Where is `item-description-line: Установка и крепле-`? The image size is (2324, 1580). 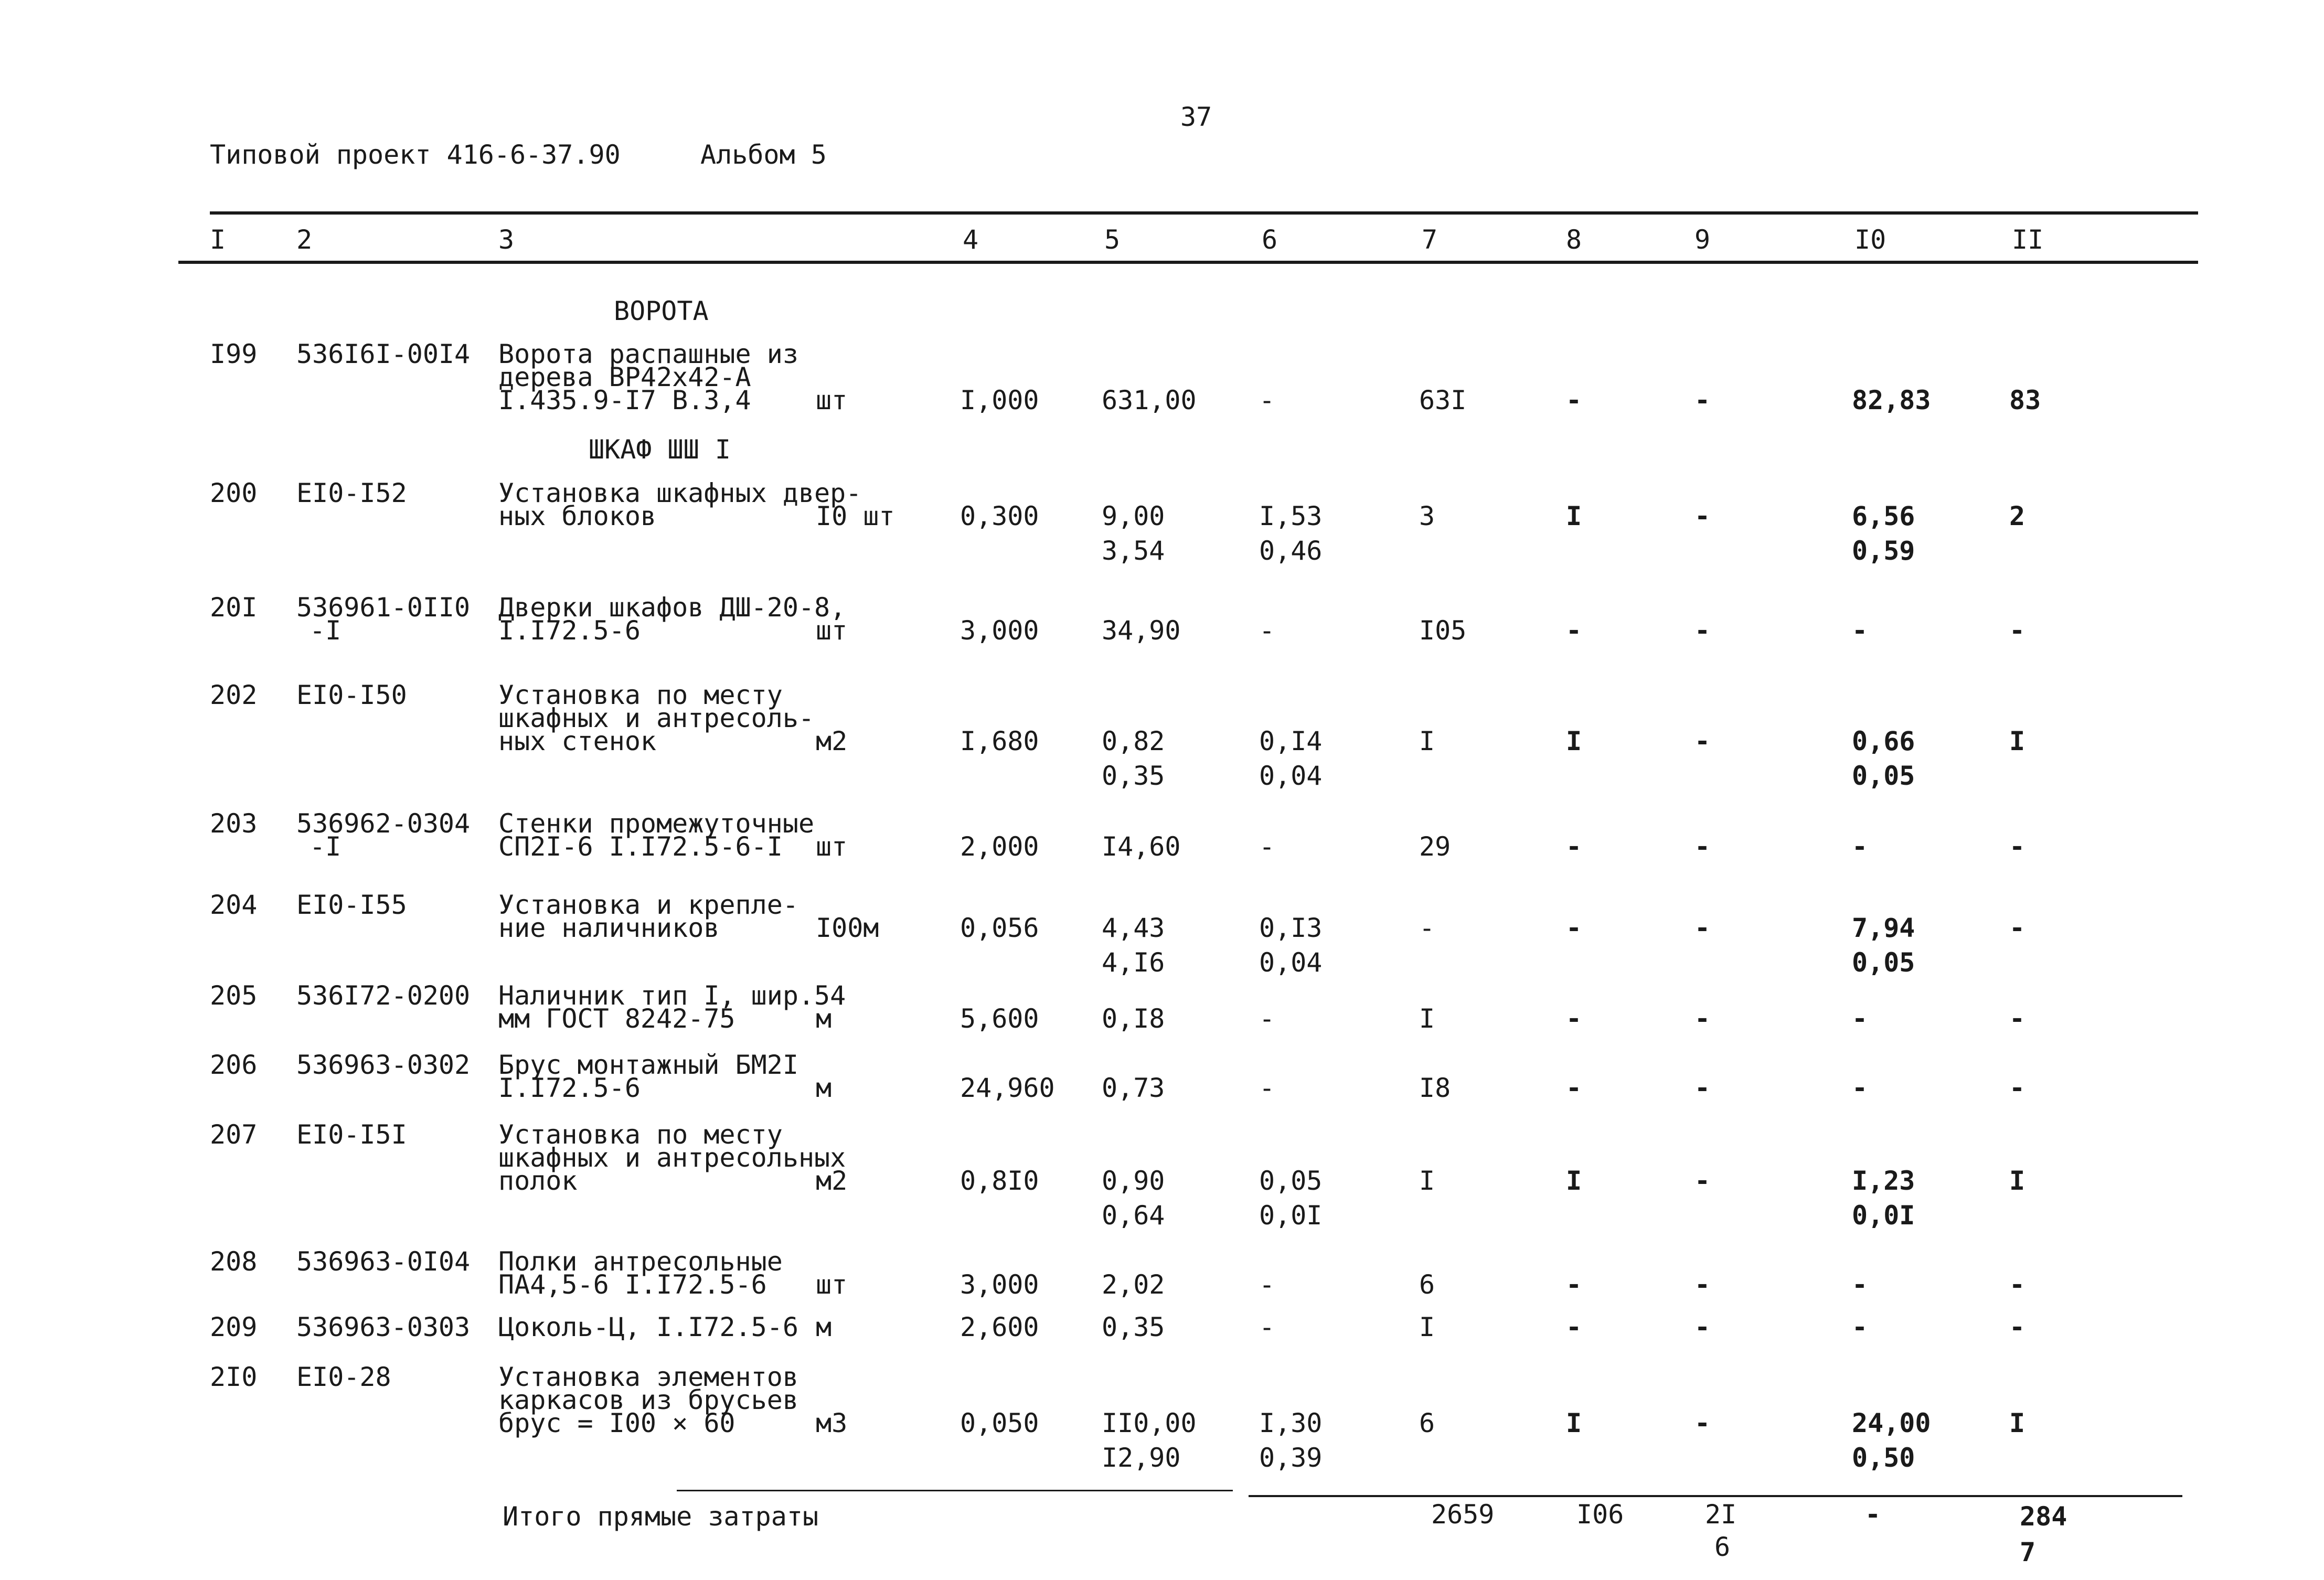 item-description-line: Установка и крепле- is located at coordinates (648, 905).